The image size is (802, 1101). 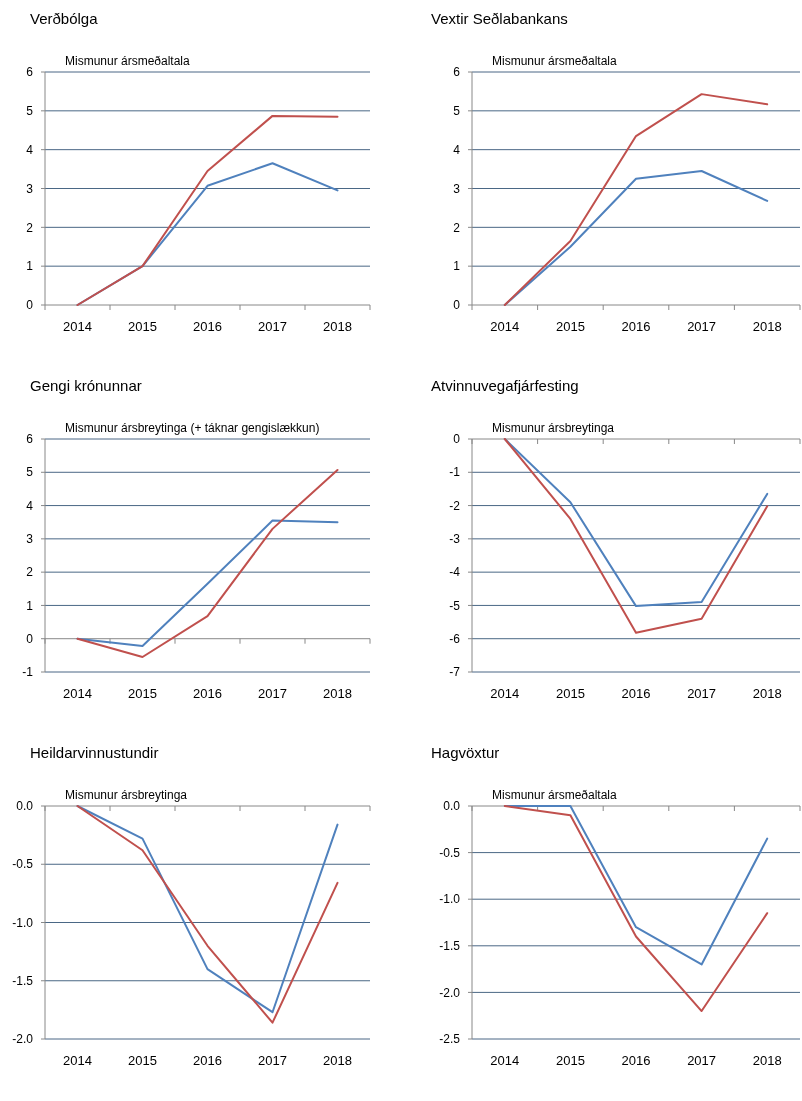 What do you see at coordinates (64, 18) in the screenshot?
I see `chart-title: Verðbólga` at bounding box center [64, 18].